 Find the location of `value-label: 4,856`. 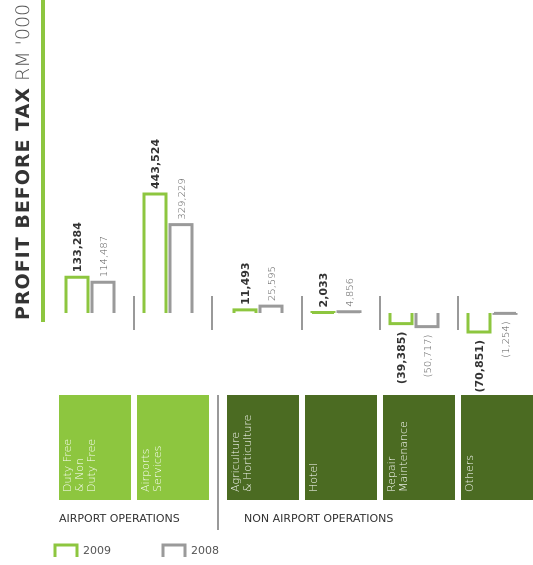

value-label: 4,856 is located at coordinates (350, 292).